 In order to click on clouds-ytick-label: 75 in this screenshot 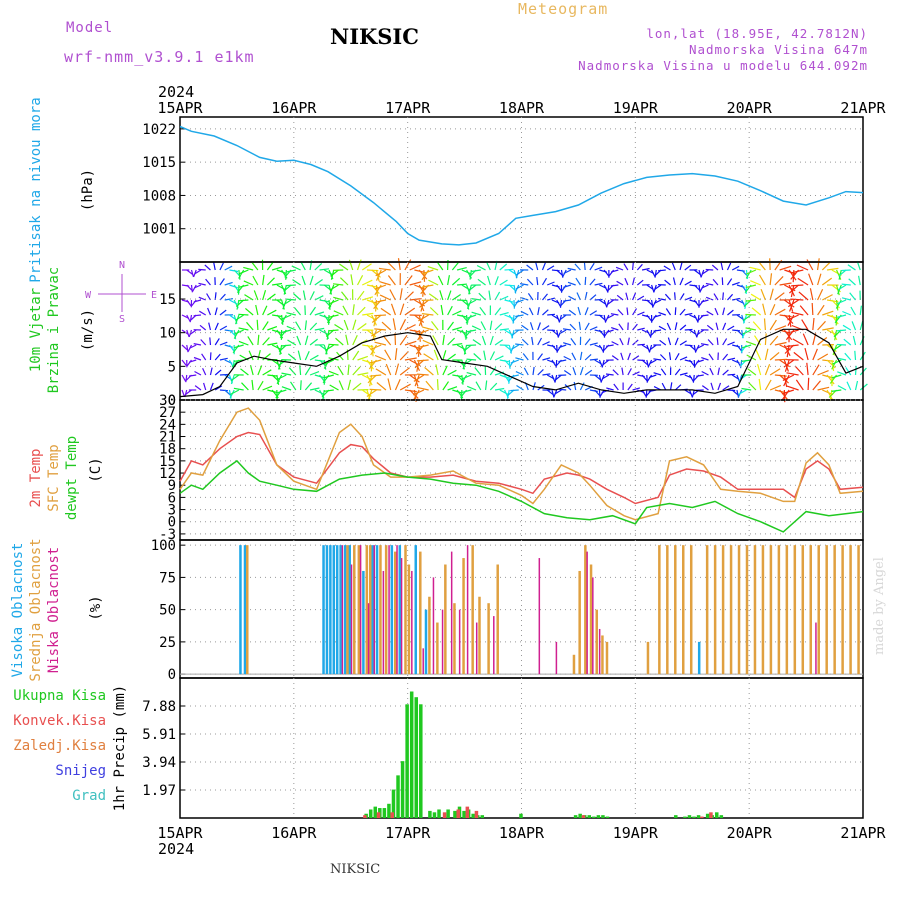, I will do `click(167, 578)`.